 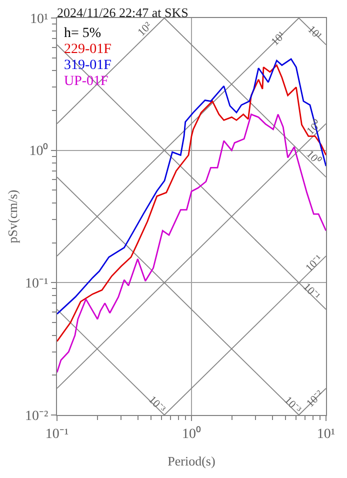 What do you see at coordinates (83, 33) in the screenshot?
I see `annotation: h= 5%` at bounding box center [83, 33].